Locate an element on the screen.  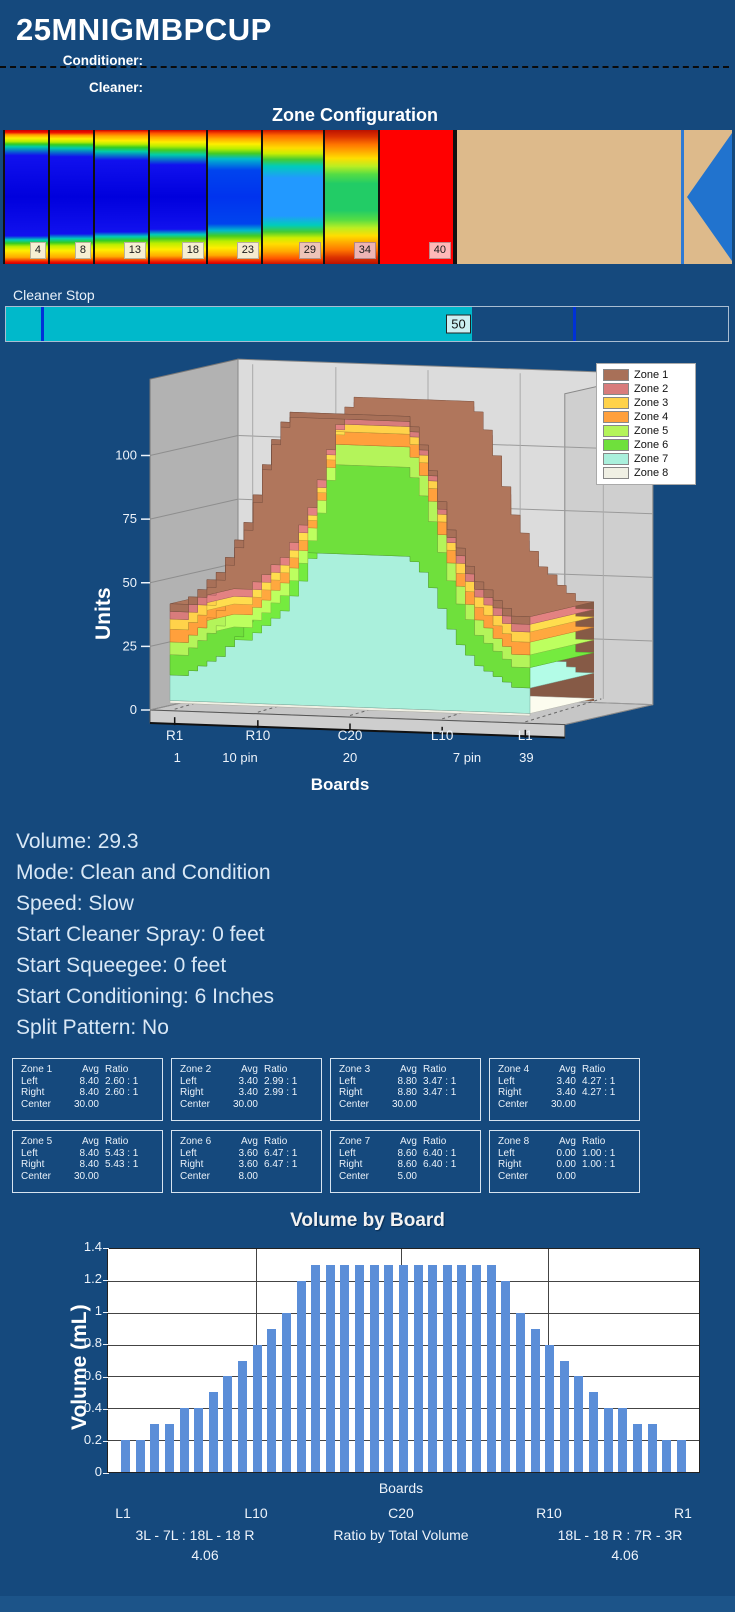
zone-stat-cell: Zone 5 is located at coordinates (37, 1141).